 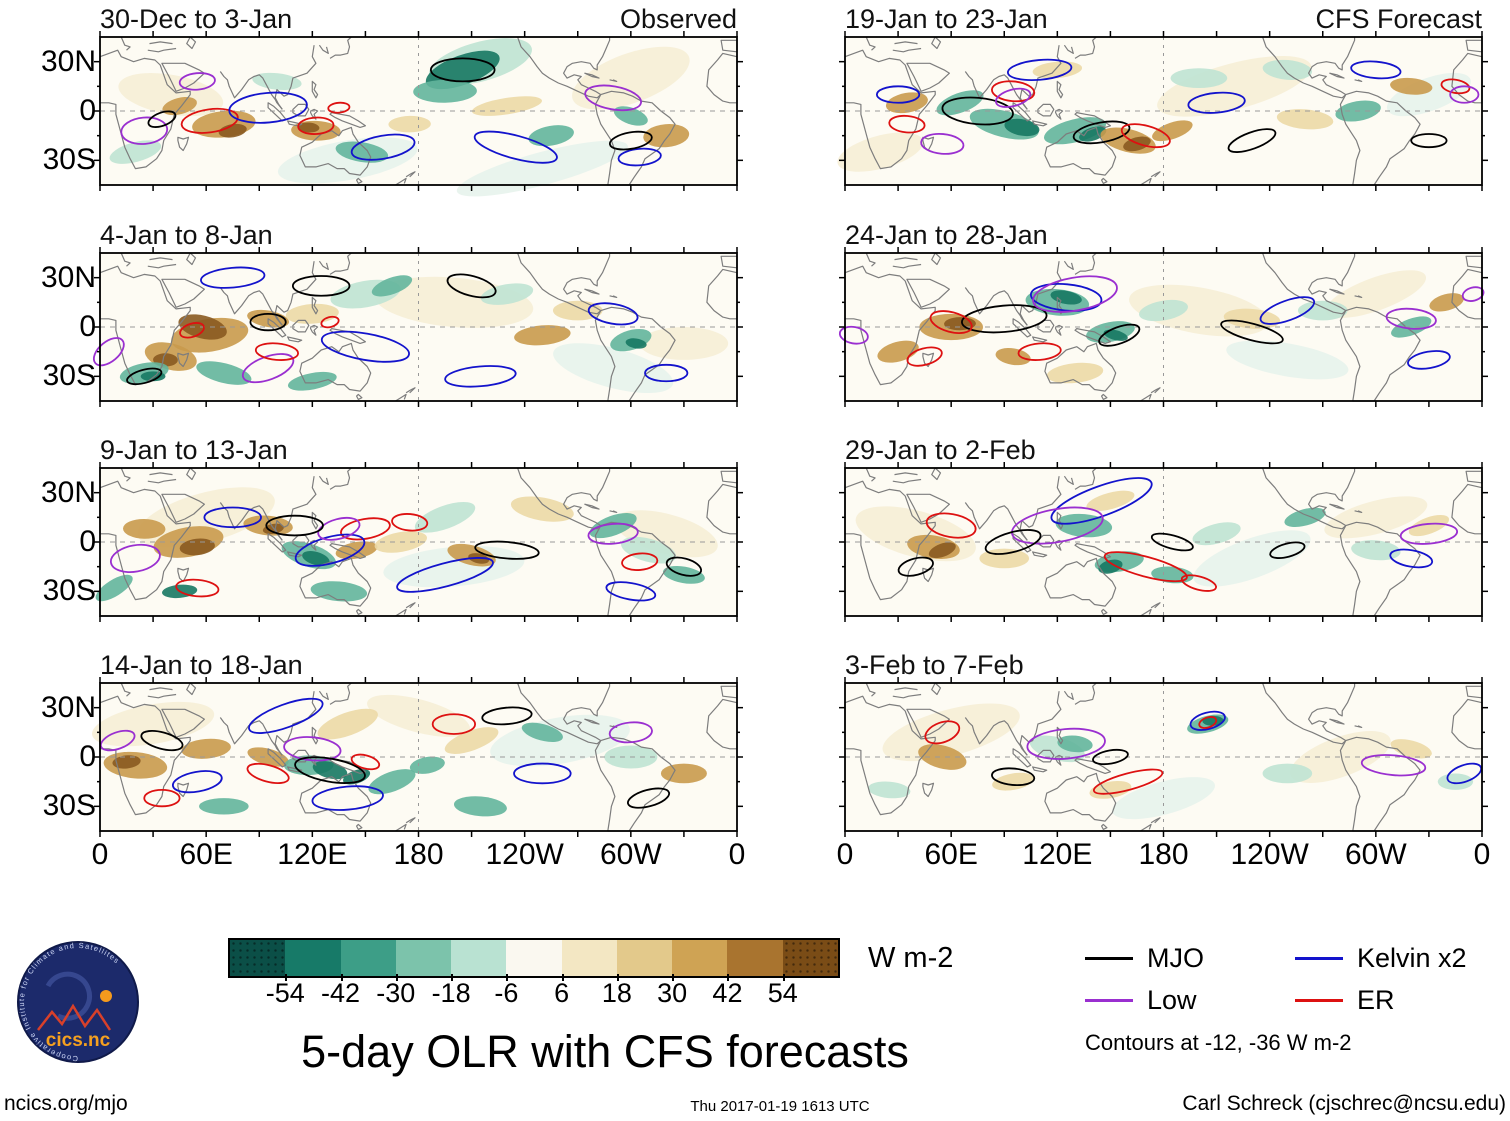 I want to click on colorbar-value: 42, so click(x=727, y=993).